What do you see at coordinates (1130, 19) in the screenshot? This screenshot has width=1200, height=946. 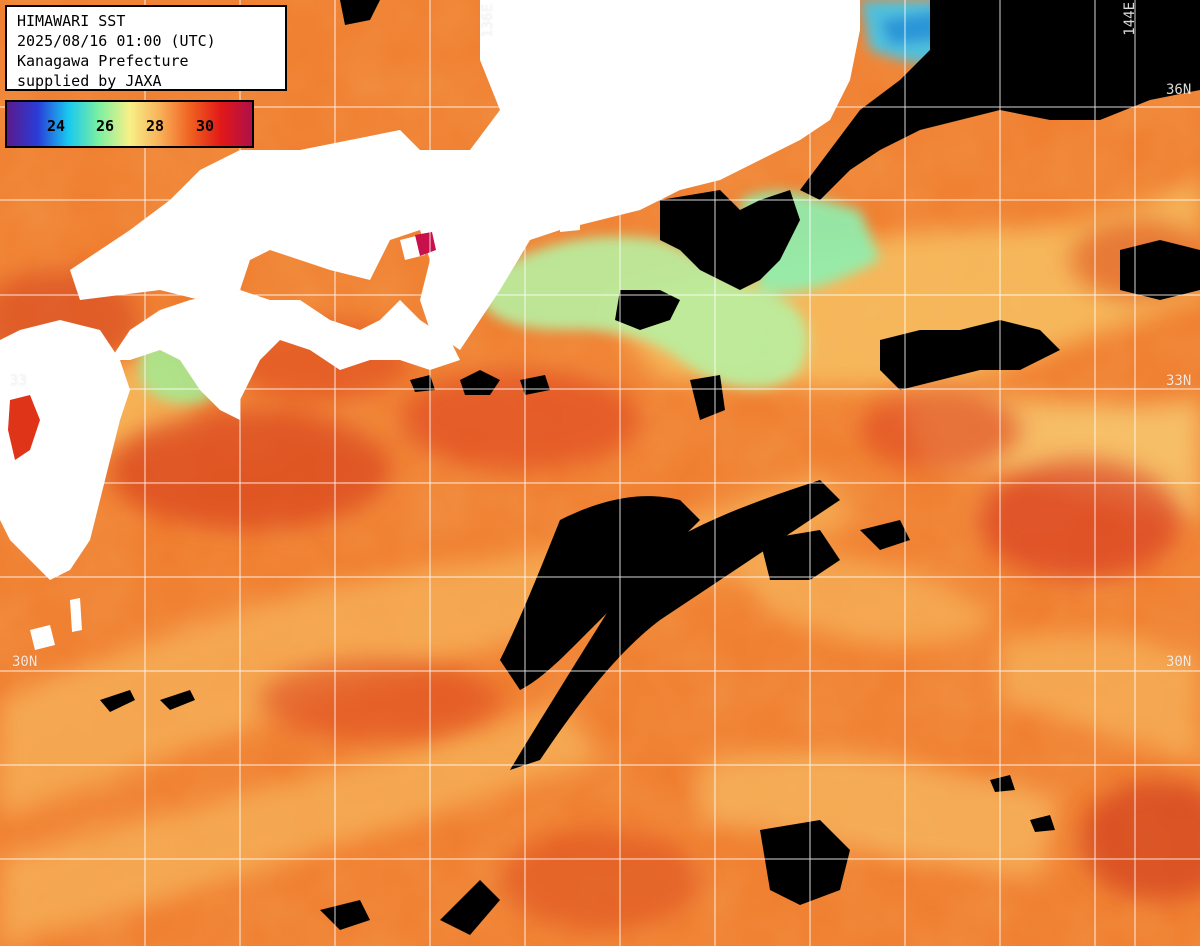 I see `lon-label-144e: 144E` at bounding box center [1130, 19].